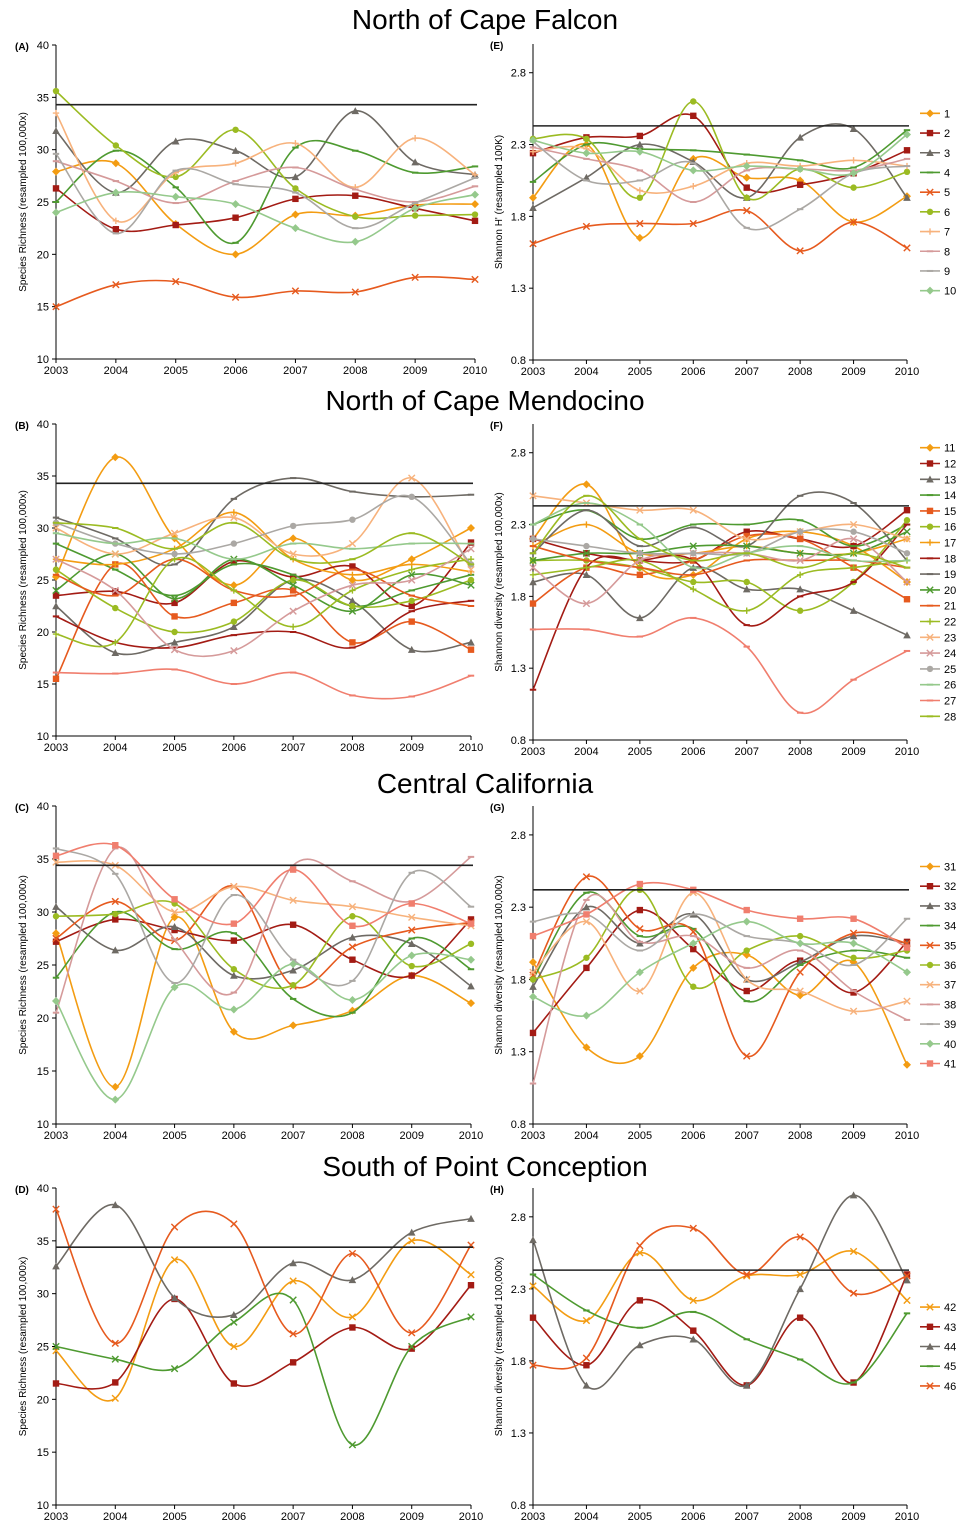 Image resolution: width=970 pixels, height=1525 pixels. Describe the element at coordinates (485, 19) in the screenshot. I see `section-title-north-of-cape-falcon: North of Cape Falcon` at that location.